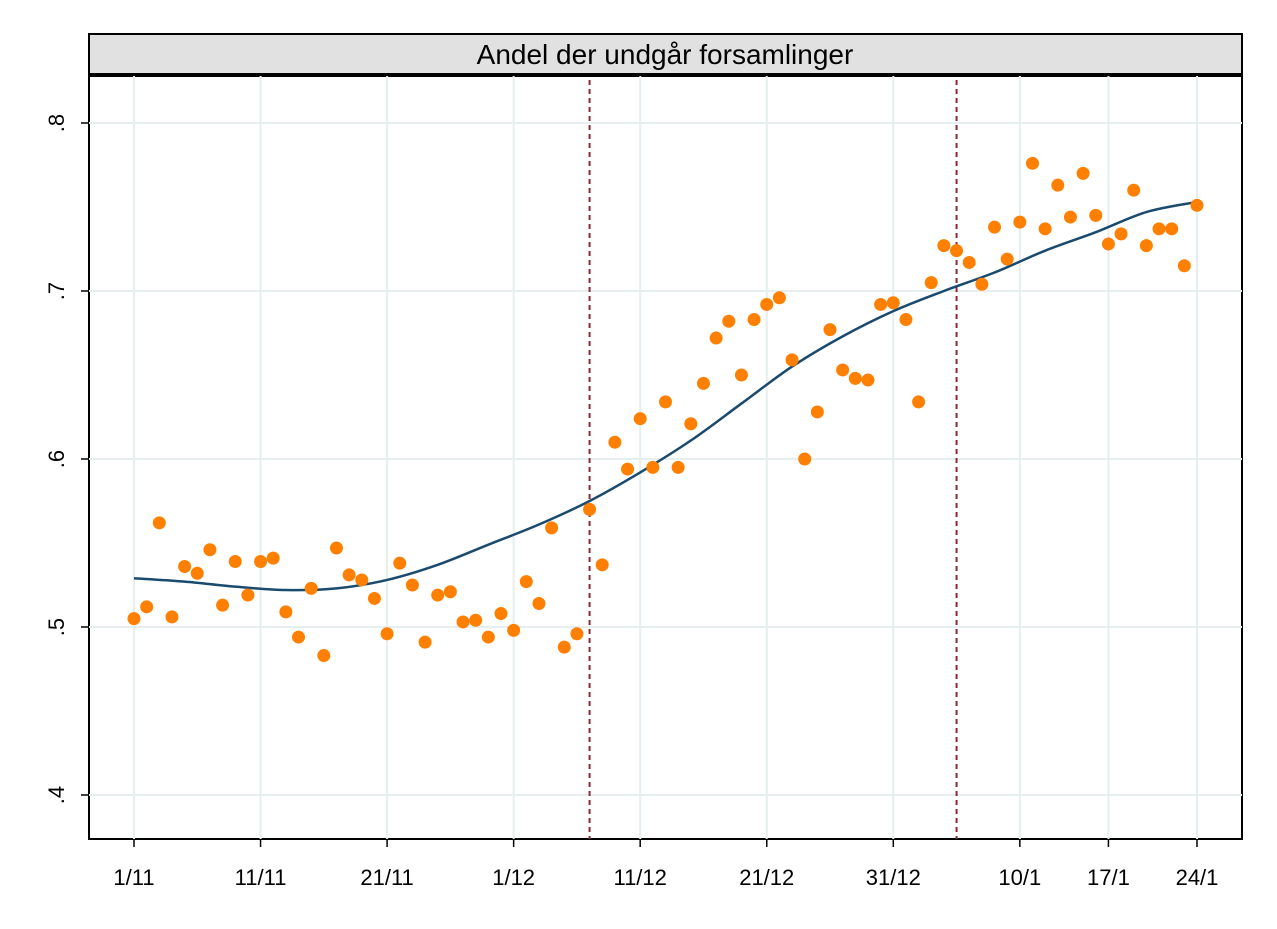 The height and width of the screenshot is (929, 1277). I want to click on x-tick-label: 11/11, so click(261, 877).